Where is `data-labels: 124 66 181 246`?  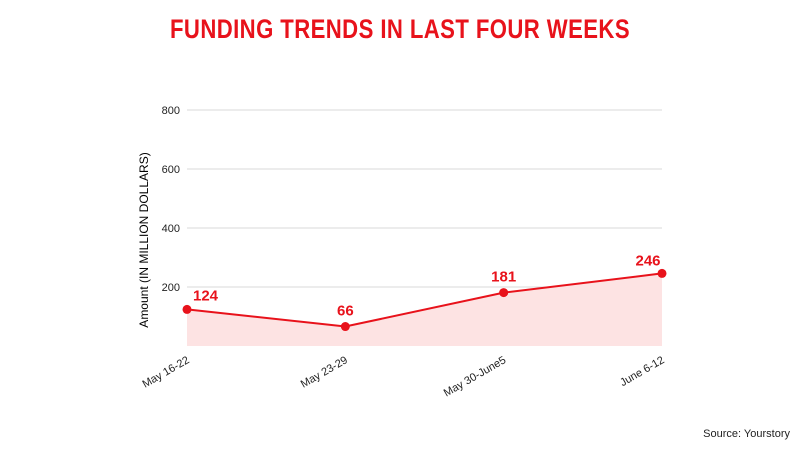 data-labels: 124 66 181 246 is located at coordinates (427, 285).